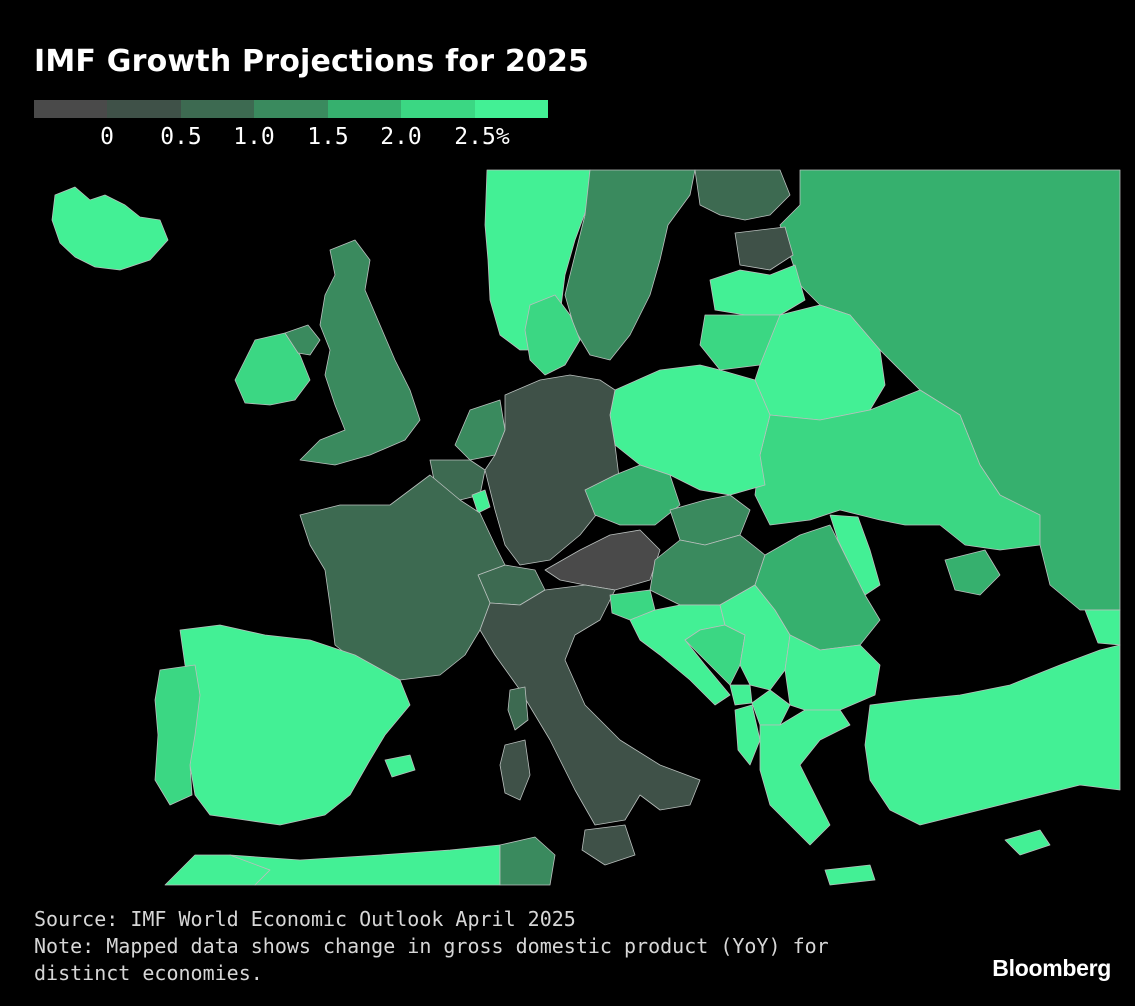 Image resolution: width=1135 pixels, height=1006 pixels. I want to click on region-spain-balearics, so click(400, 766).